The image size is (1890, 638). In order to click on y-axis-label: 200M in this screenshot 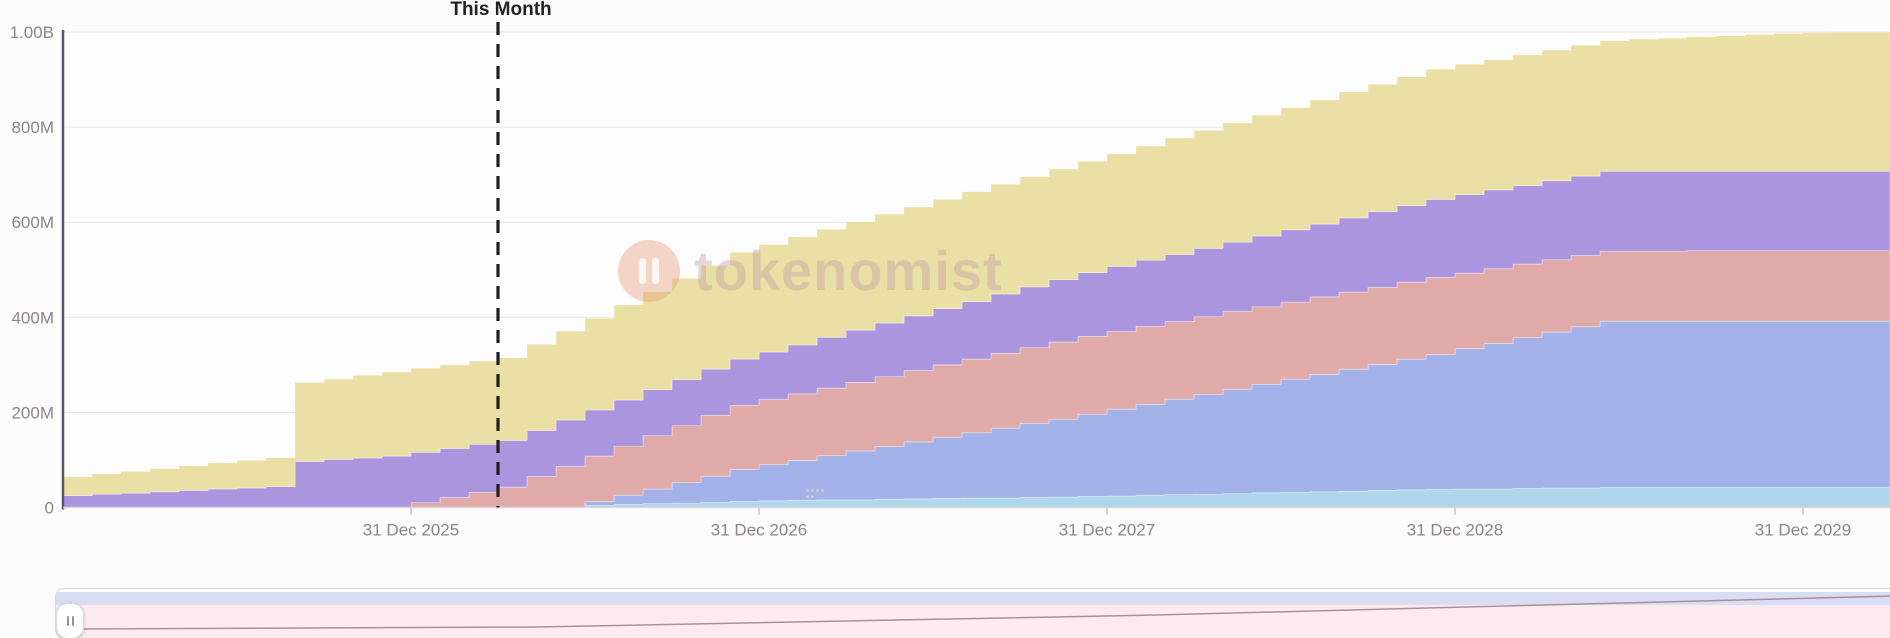, I will do `click(32, 412)`.